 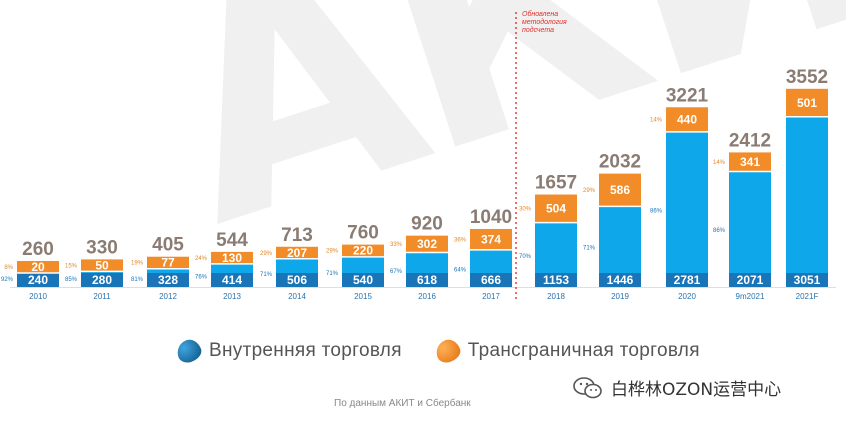 What do you see at coordinates (491, 280) in the screenshot?
I see `bar-domestic-base-2017` at bounding box center [491, 280].